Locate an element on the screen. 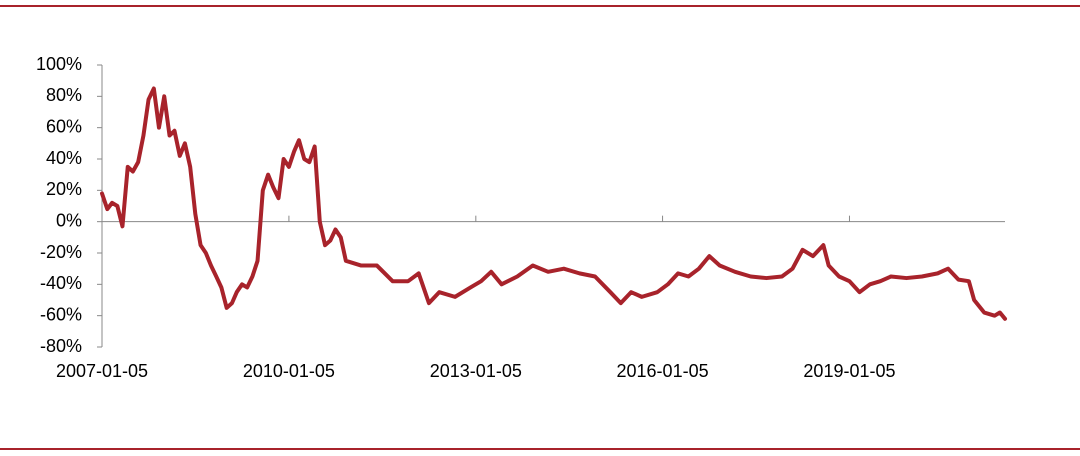 The height and width of the screenshot is (456, 1080). x-tick-label: 2010-01-05 is located at coordinates (289, 371).